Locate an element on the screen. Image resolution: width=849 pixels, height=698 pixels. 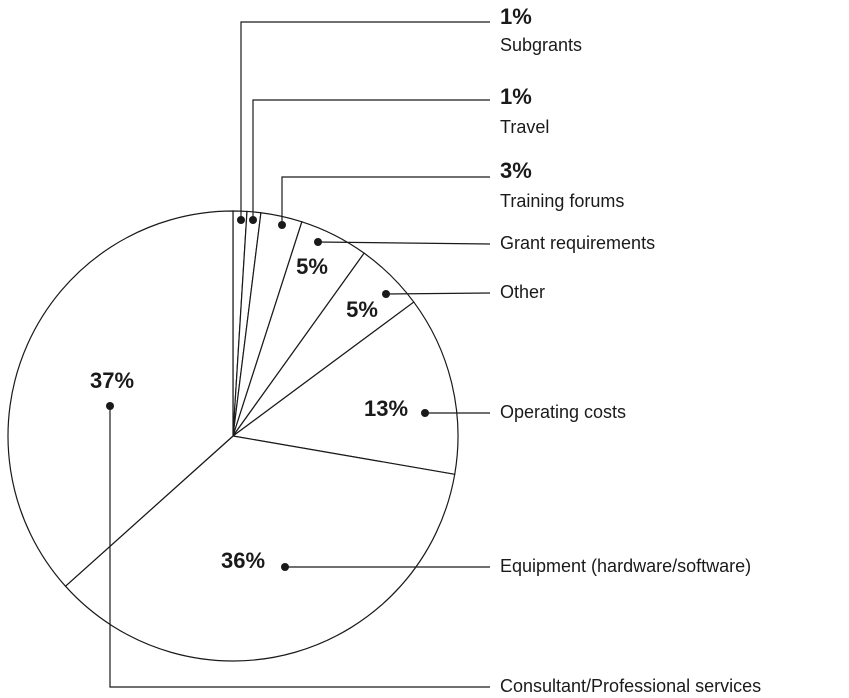
legend-label: Equipment (hardware/software) is located at coordinates (625, 566).